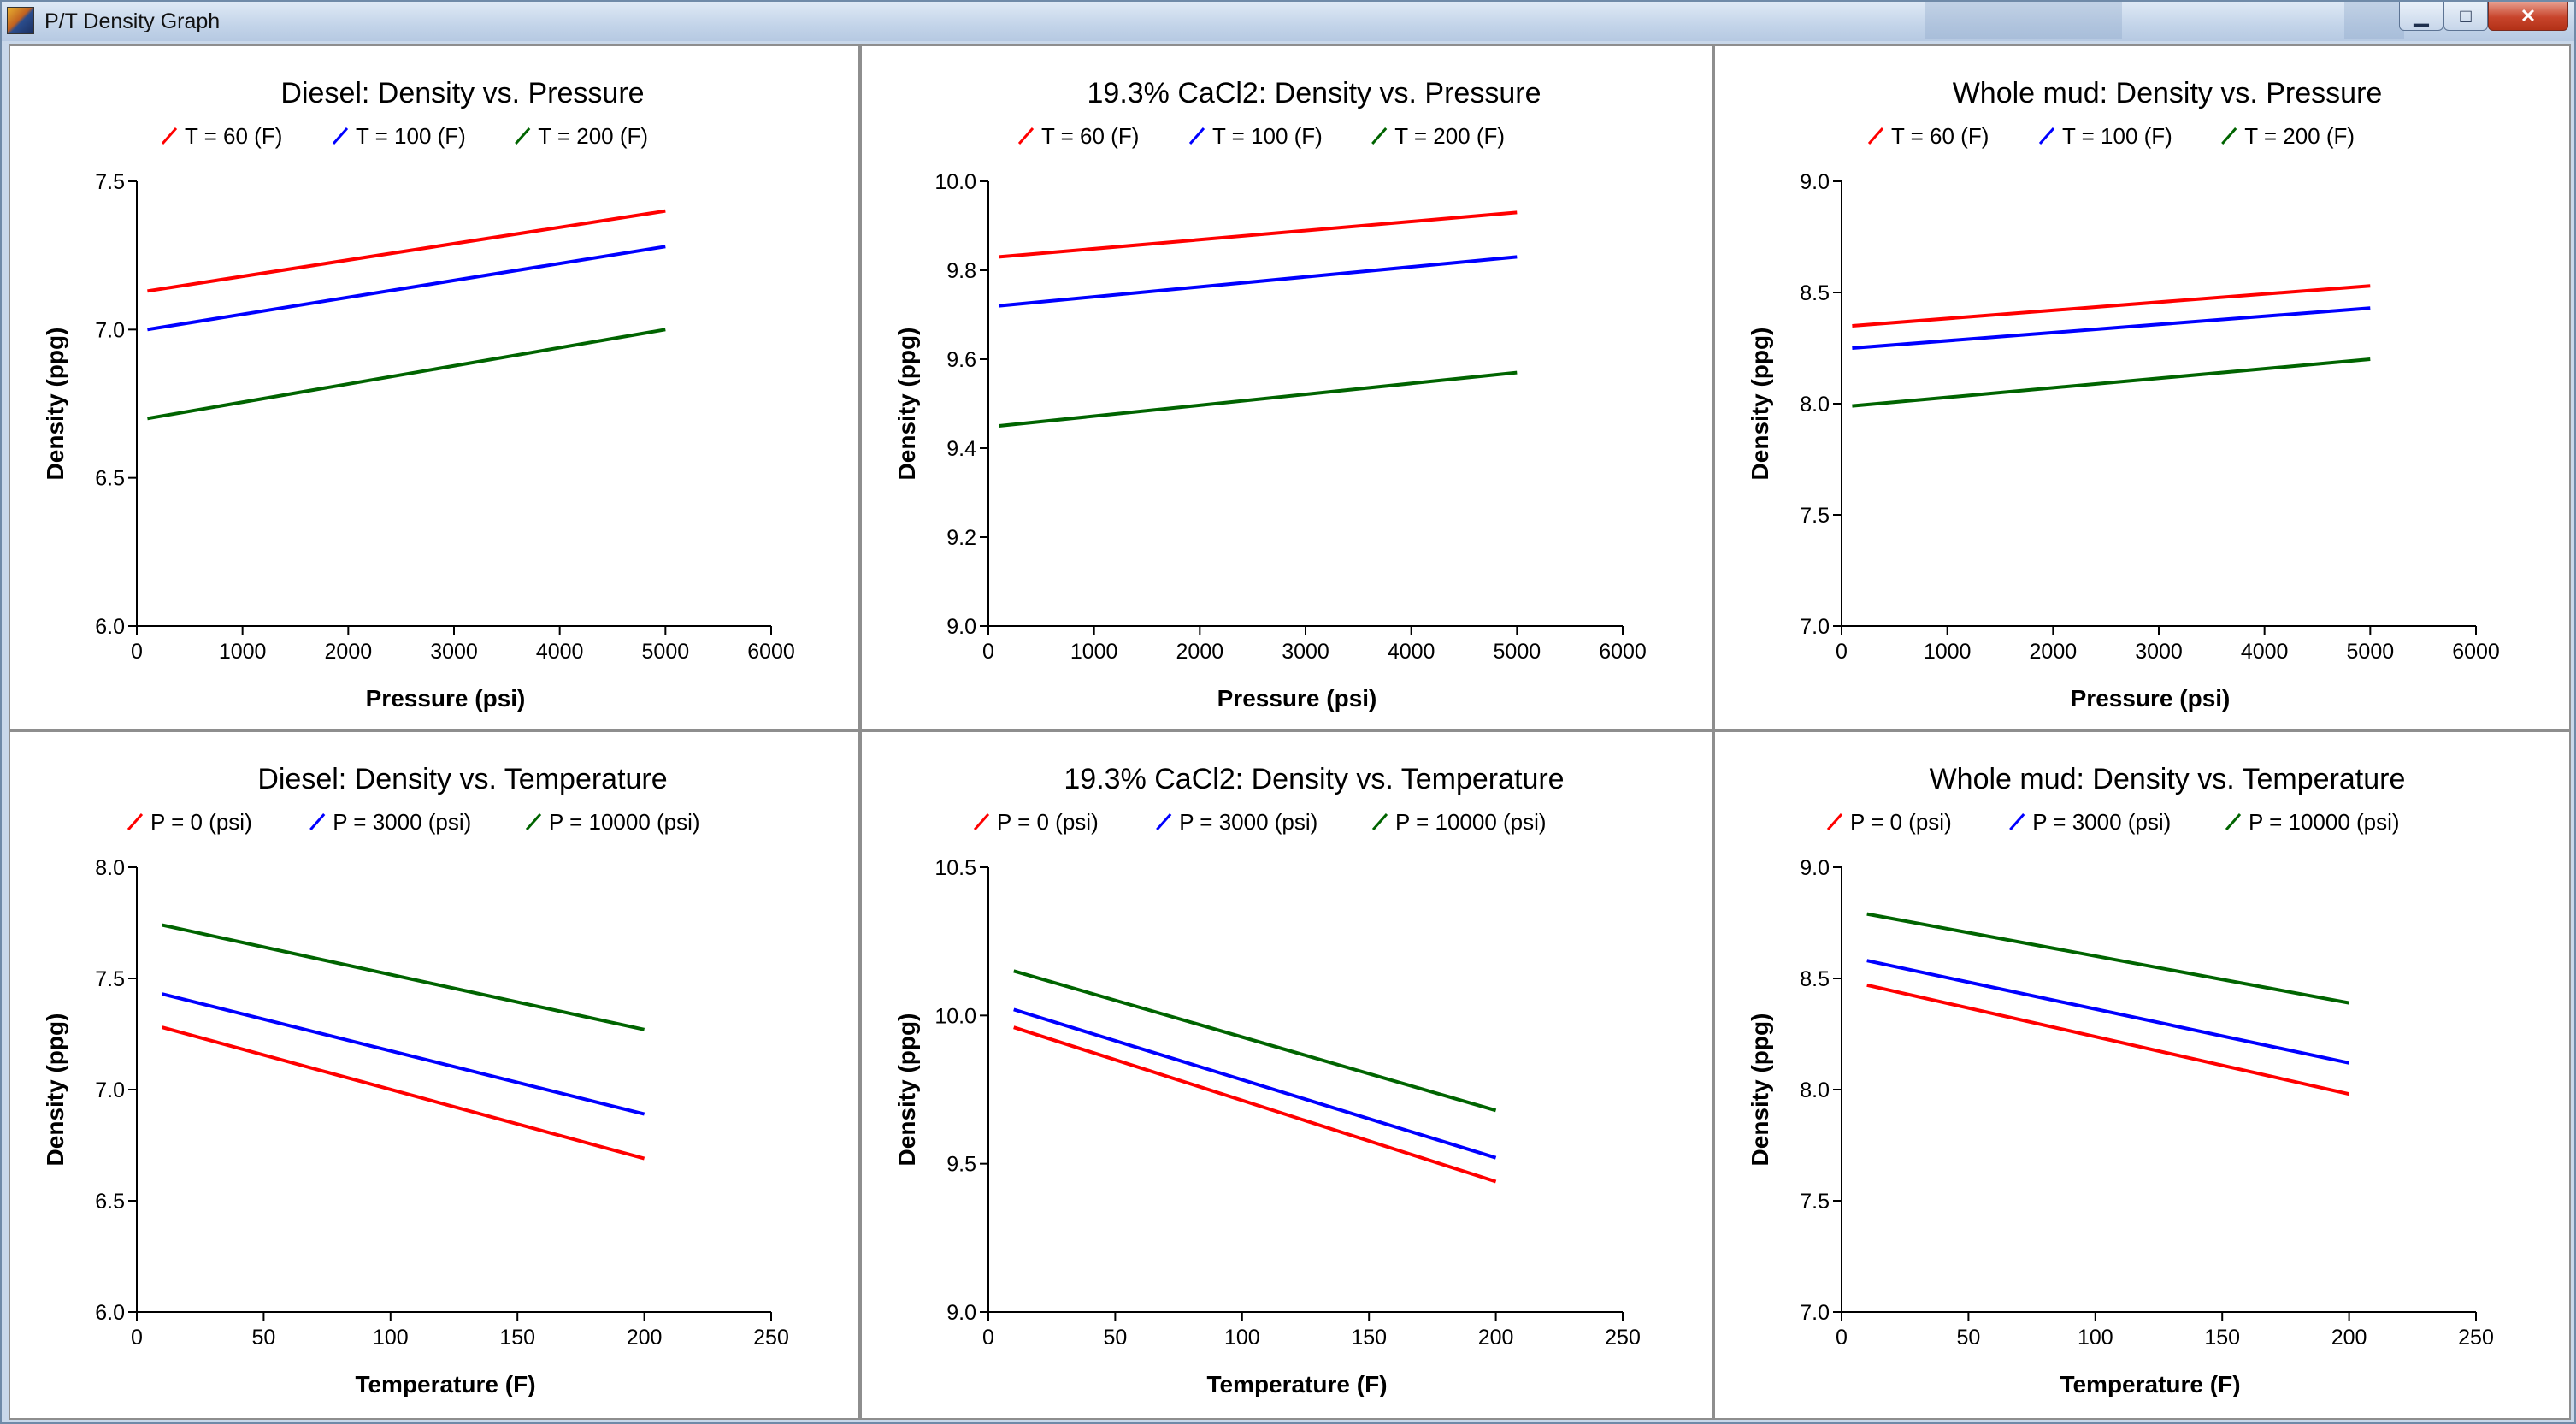 This screenshot has width=2576, height=1424. What do you see at coordinates (1901, 822) in the screenshot?
I see `legend-label: P = 0 (psi)` at bounding box center [1901, 822].